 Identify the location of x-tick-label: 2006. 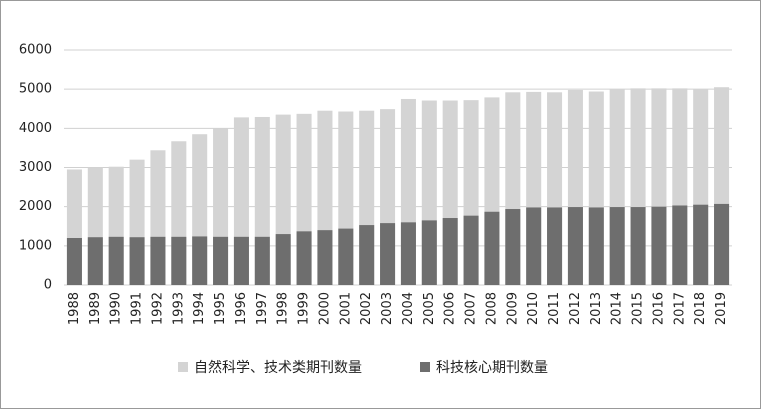
(450, 308).